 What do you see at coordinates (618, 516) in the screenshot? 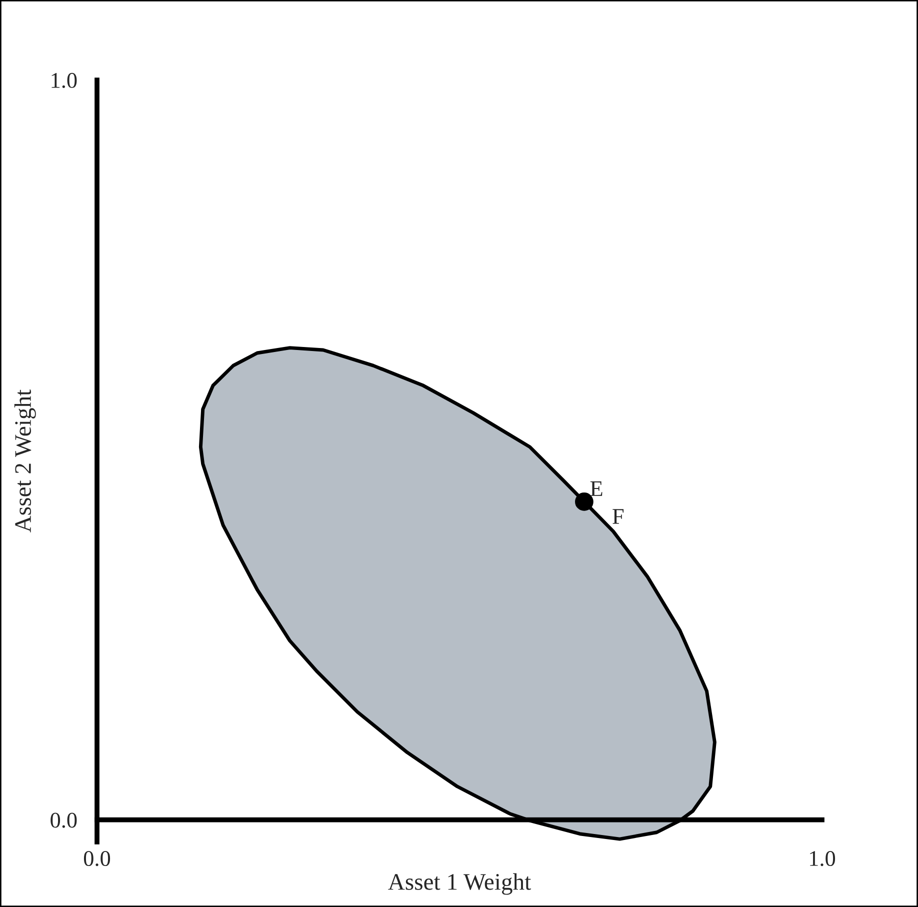
I see `annotation: F` at bounding box center [618, 516].